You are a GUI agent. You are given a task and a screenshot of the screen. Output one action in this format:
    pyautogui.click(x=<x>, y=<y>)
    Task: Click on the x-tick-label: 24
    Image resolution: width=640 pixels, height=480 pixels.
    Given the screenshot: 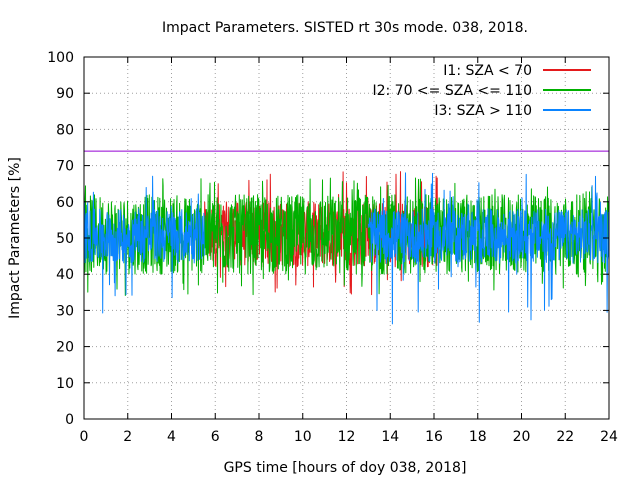 What is the action you would take?
    pyautogui.click(x=609, y=437)
    